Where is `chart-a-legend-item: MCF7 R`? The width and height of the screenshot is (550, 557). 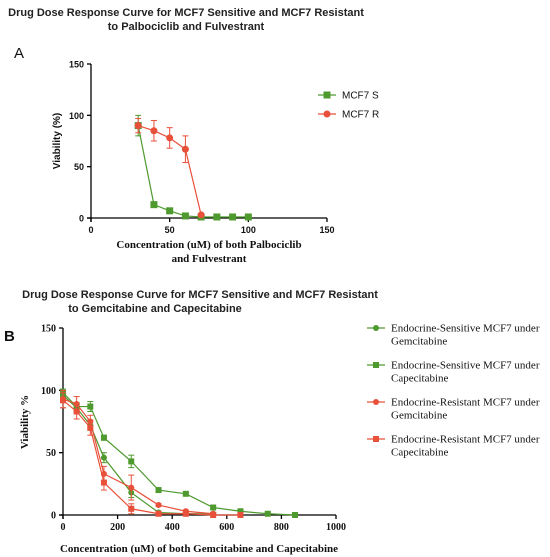 chart-a-legend-item: MCF7 R is located at coordinates (348, 115).